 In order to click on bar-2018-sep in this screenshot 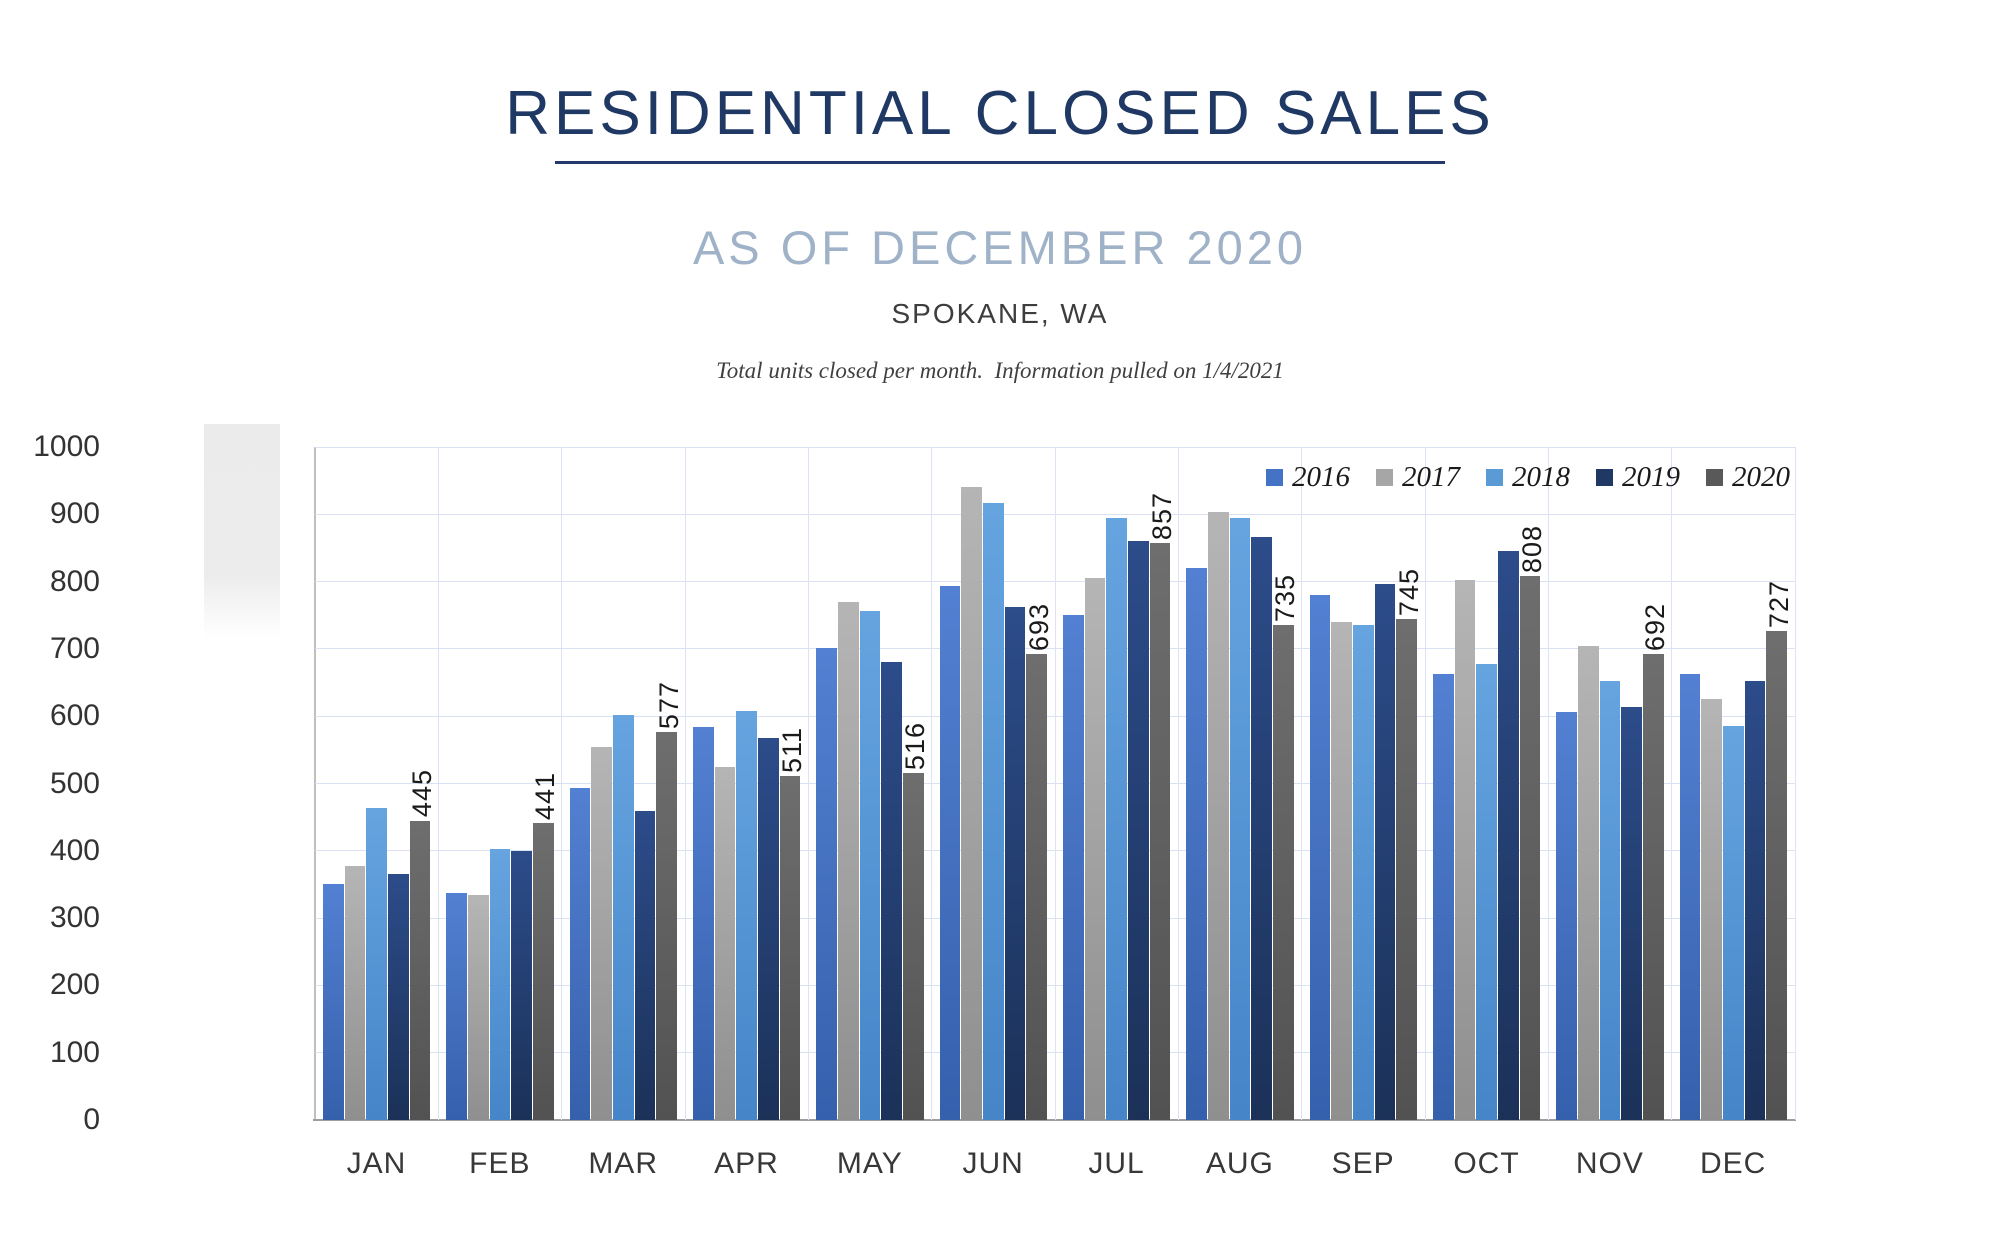, I will do `click(1363, 872)`.